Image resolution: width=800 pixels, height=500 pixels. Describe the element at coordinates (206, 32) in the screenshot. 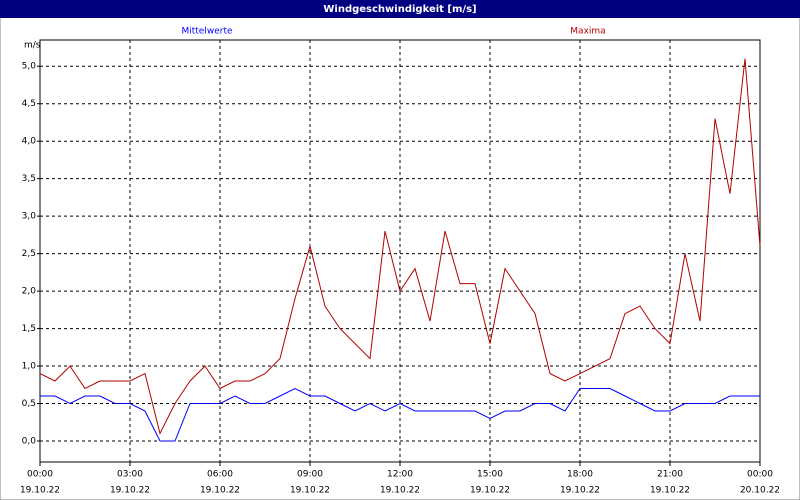

I see `legend-entry: Mittelwerte` at that location.